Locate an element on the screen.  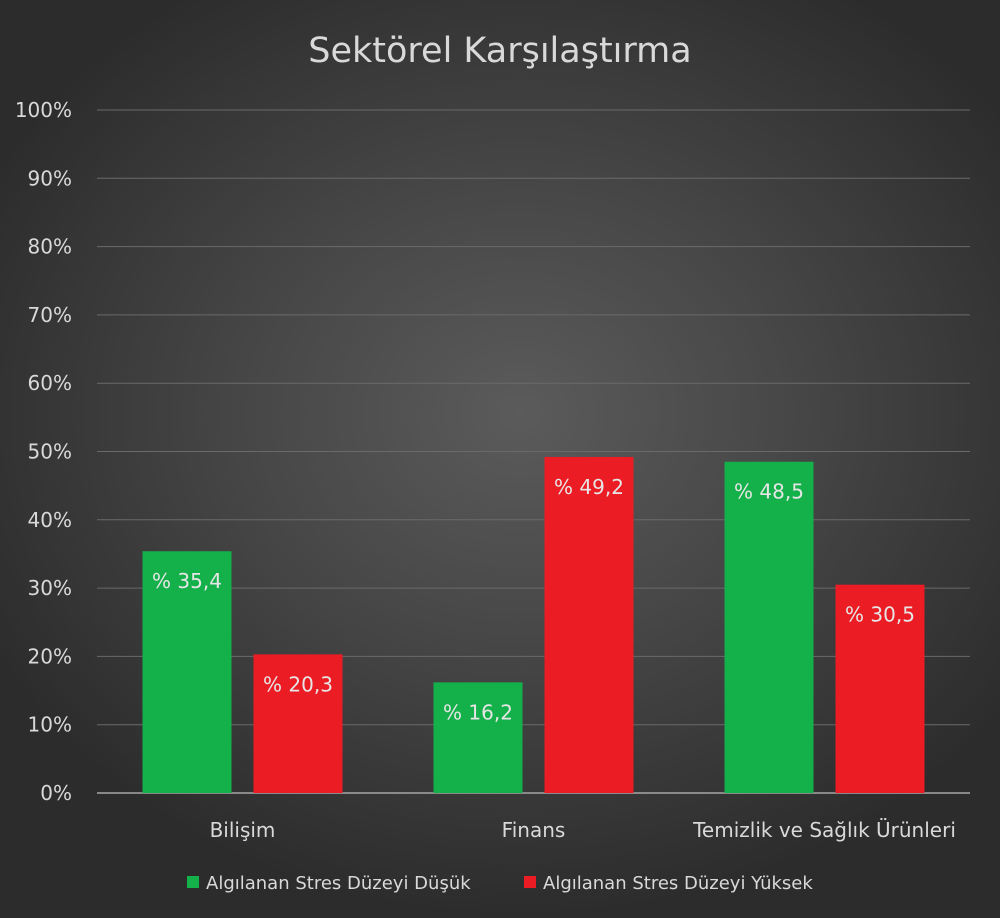
y-tick-label: 10% is located at coordinates (50, 725).